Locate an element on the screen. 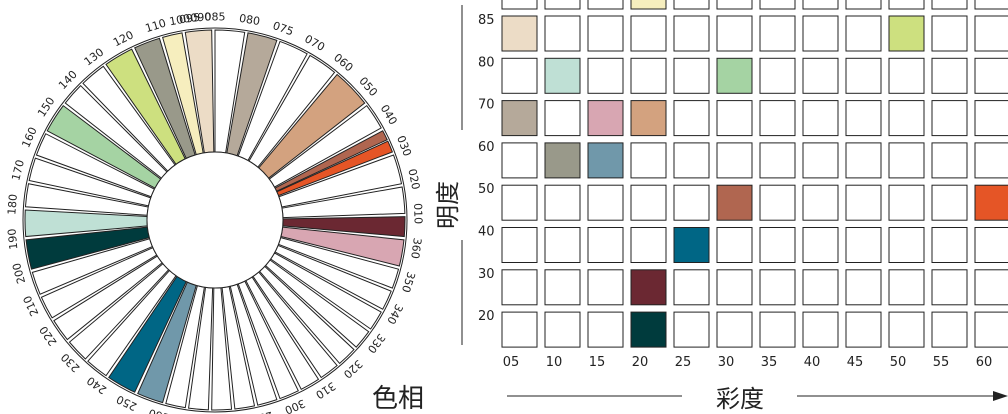 The height and width of the screenshot is (414, 1008). hue-label: 090 is located at coordinates (201, 17).